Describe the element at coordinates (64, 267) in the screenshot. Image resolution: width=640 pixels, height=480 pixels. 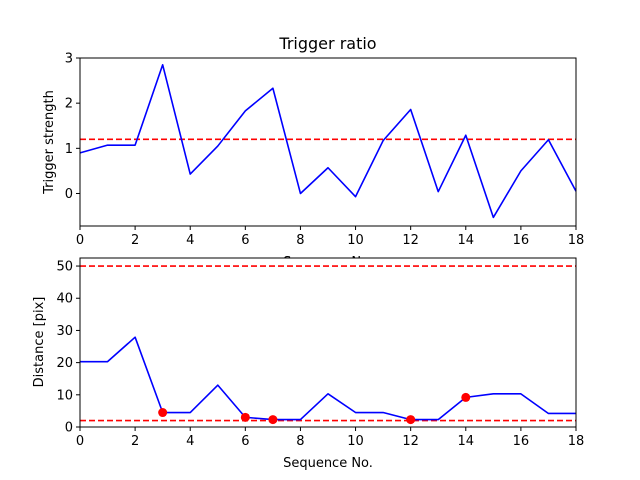
I see `y-tick-label: 50` at that location.